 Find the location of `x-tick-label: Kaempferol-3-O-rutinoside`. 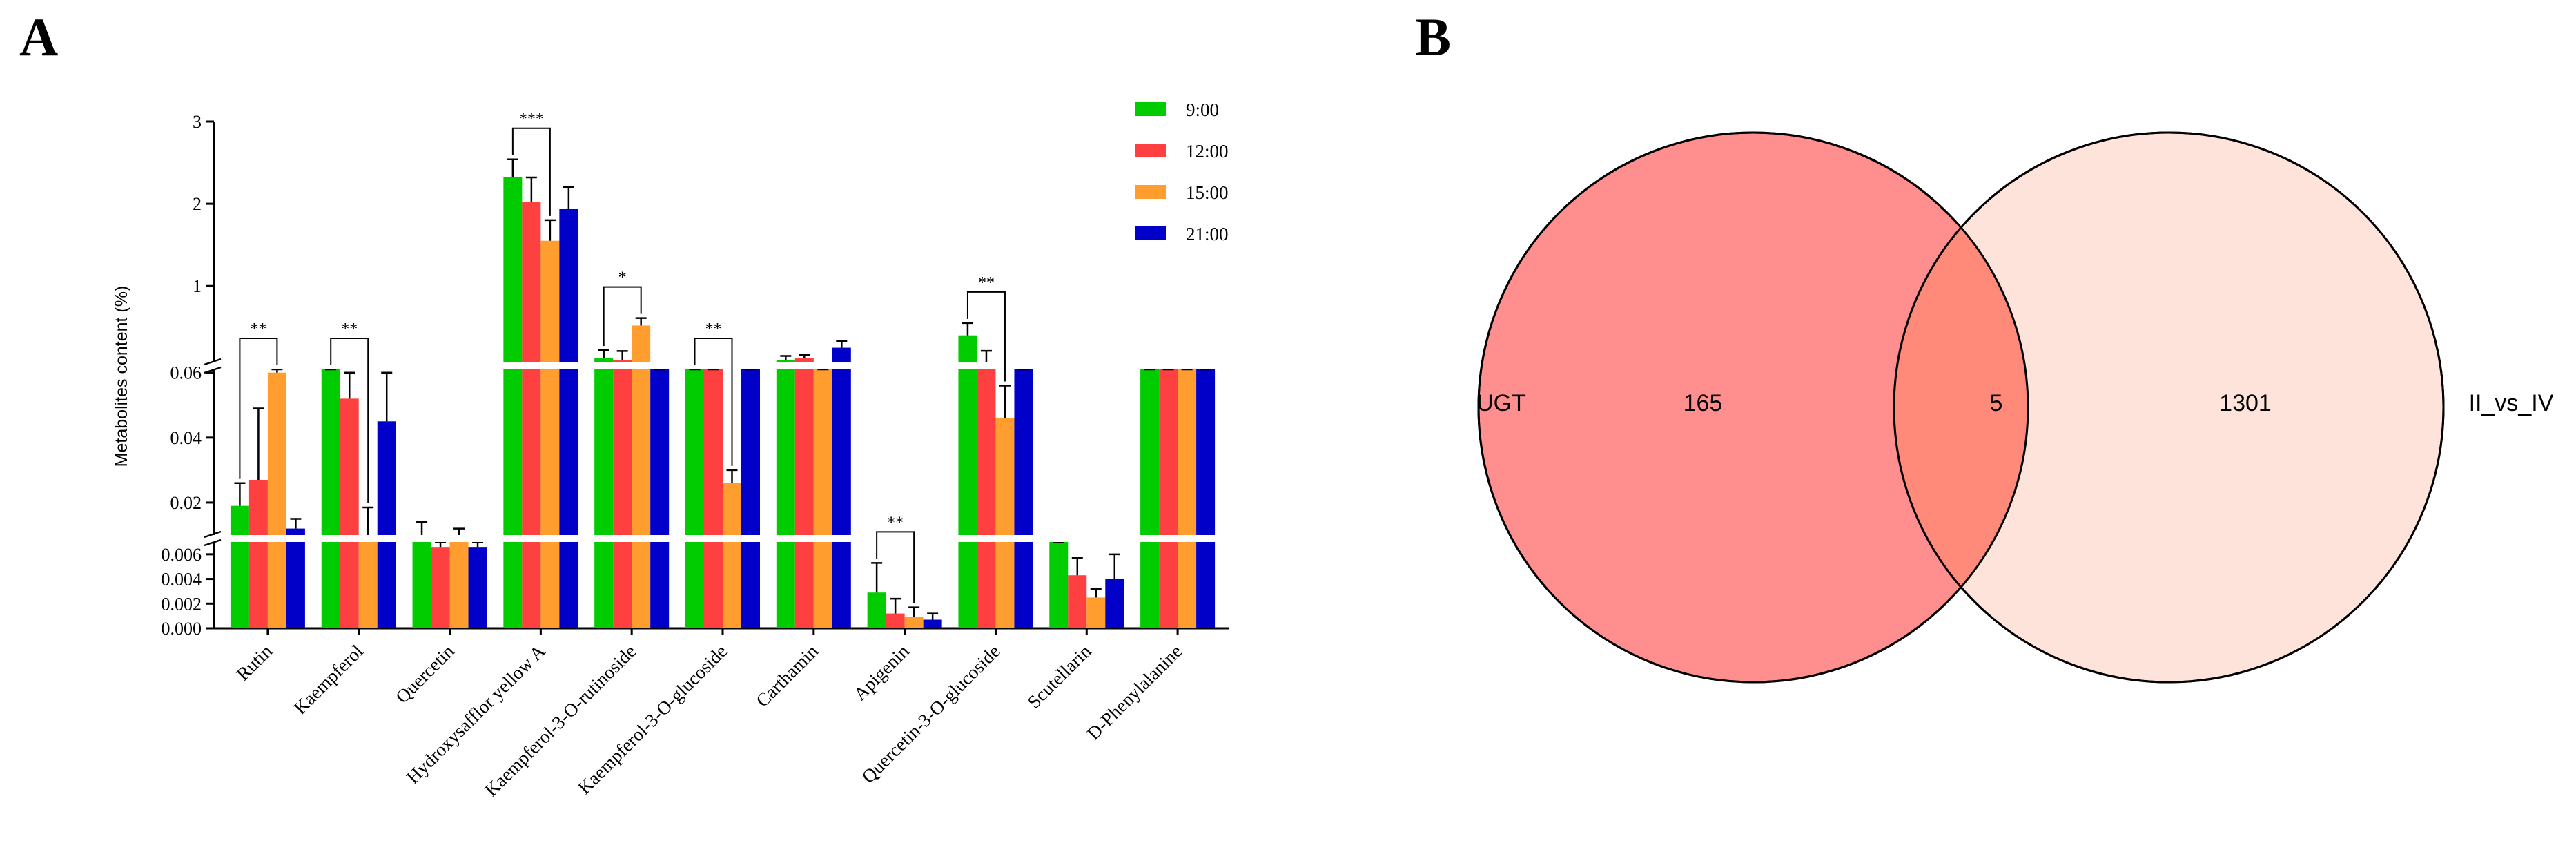

x-tick-label: Kaempferol-3-O-rutinoside is located at coordinates (560, 721).